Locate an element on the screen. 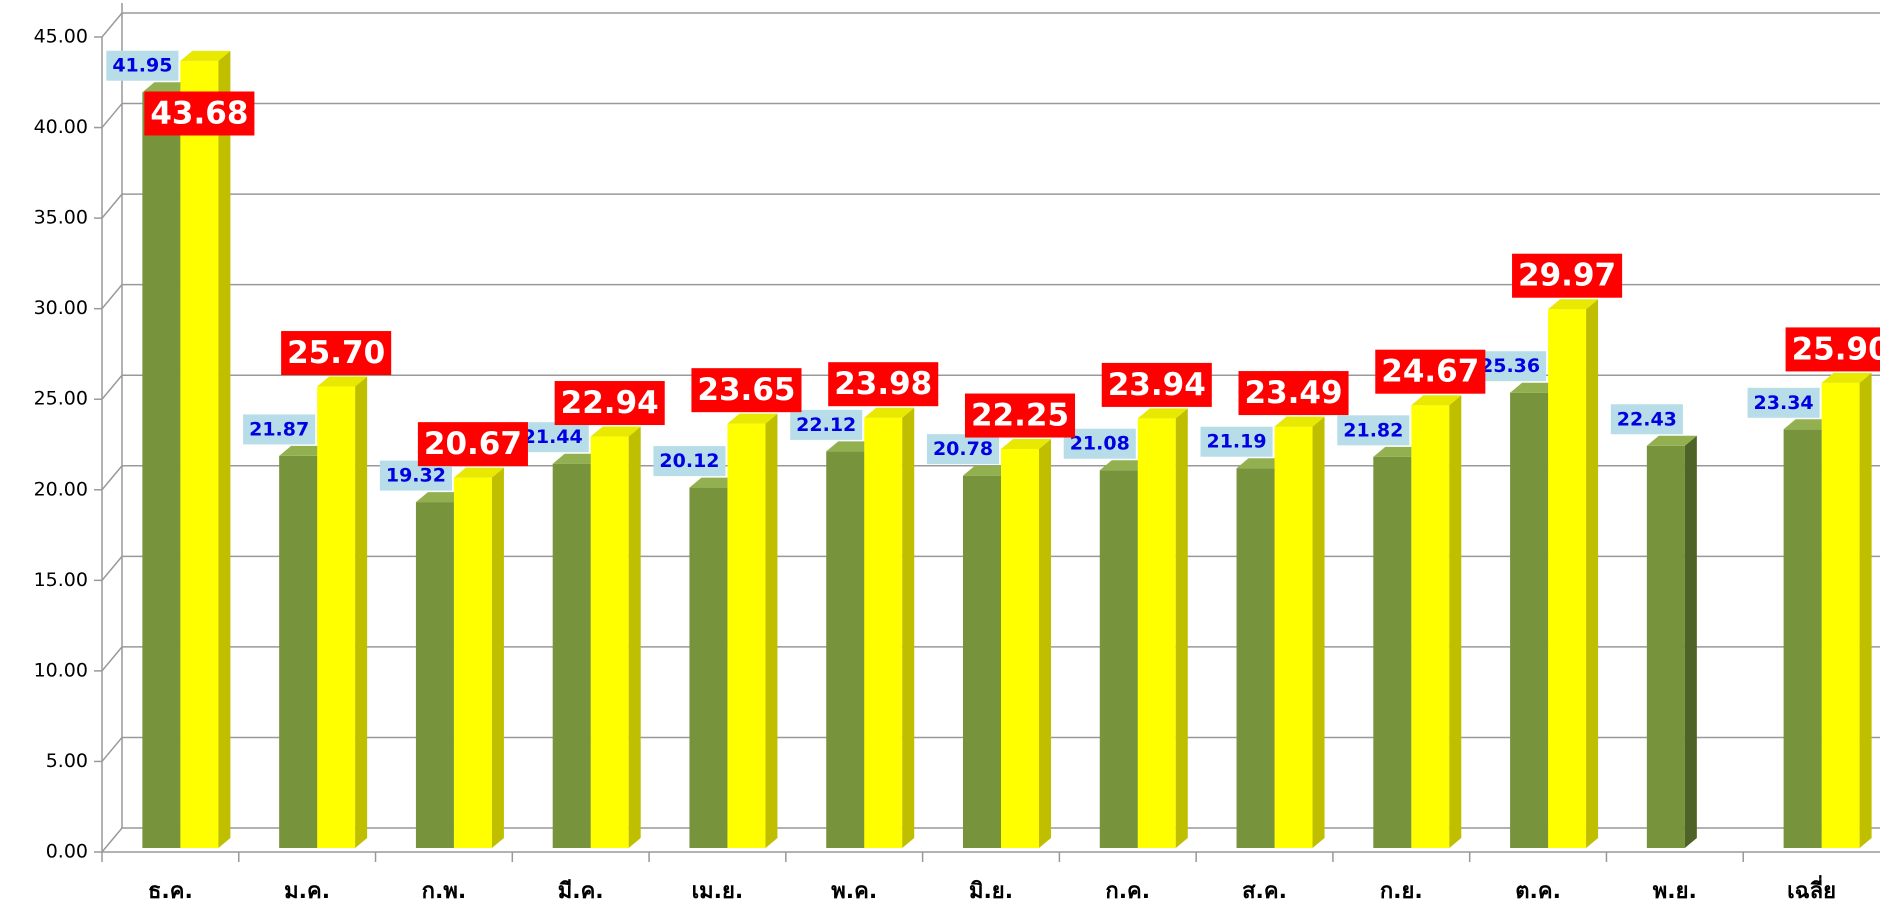 The height and width of the screenshot is (918, 1880). data-label: 25.36 is located at coordinates (1510, 366).